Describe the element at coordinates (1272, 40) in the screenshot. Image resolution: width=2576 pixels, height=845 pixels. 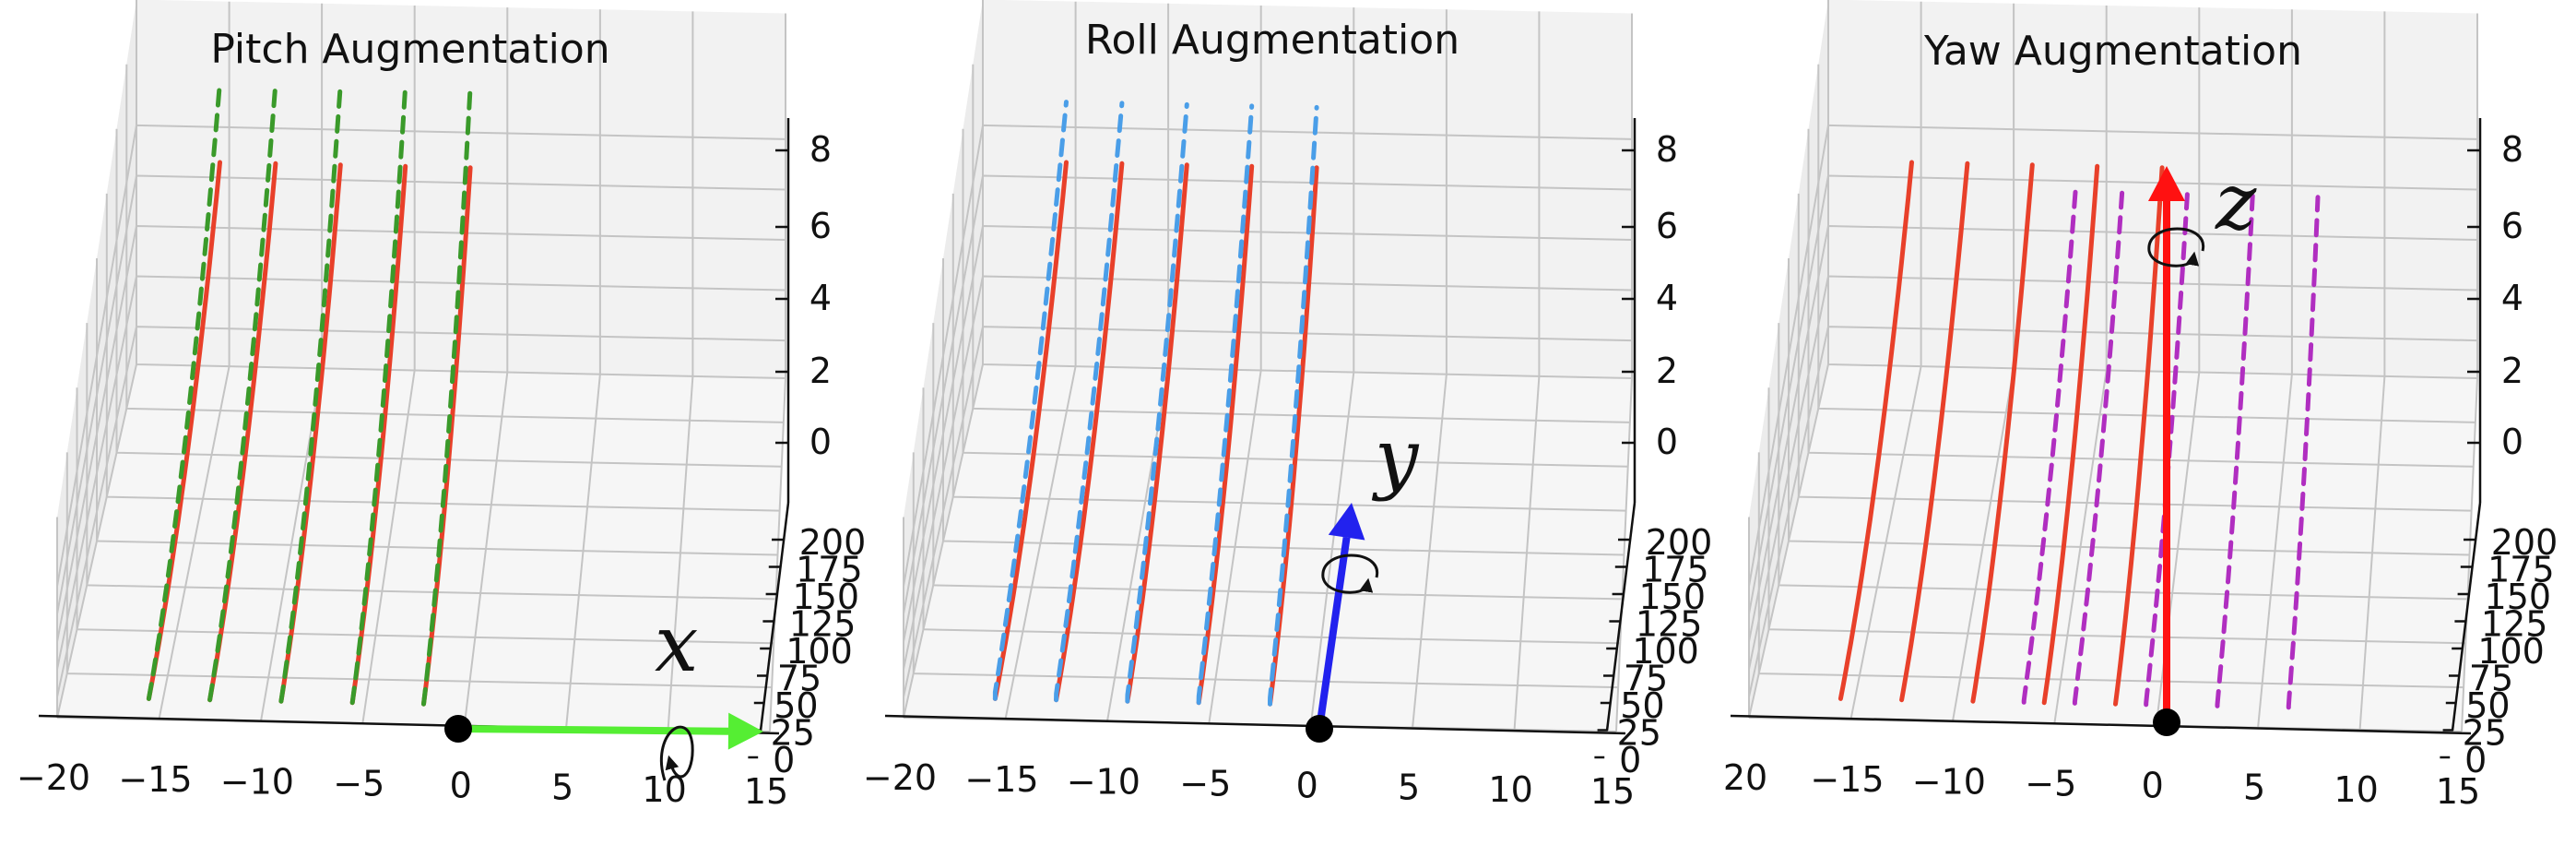
I see `roll-title: Roll Augmentation` at that location.